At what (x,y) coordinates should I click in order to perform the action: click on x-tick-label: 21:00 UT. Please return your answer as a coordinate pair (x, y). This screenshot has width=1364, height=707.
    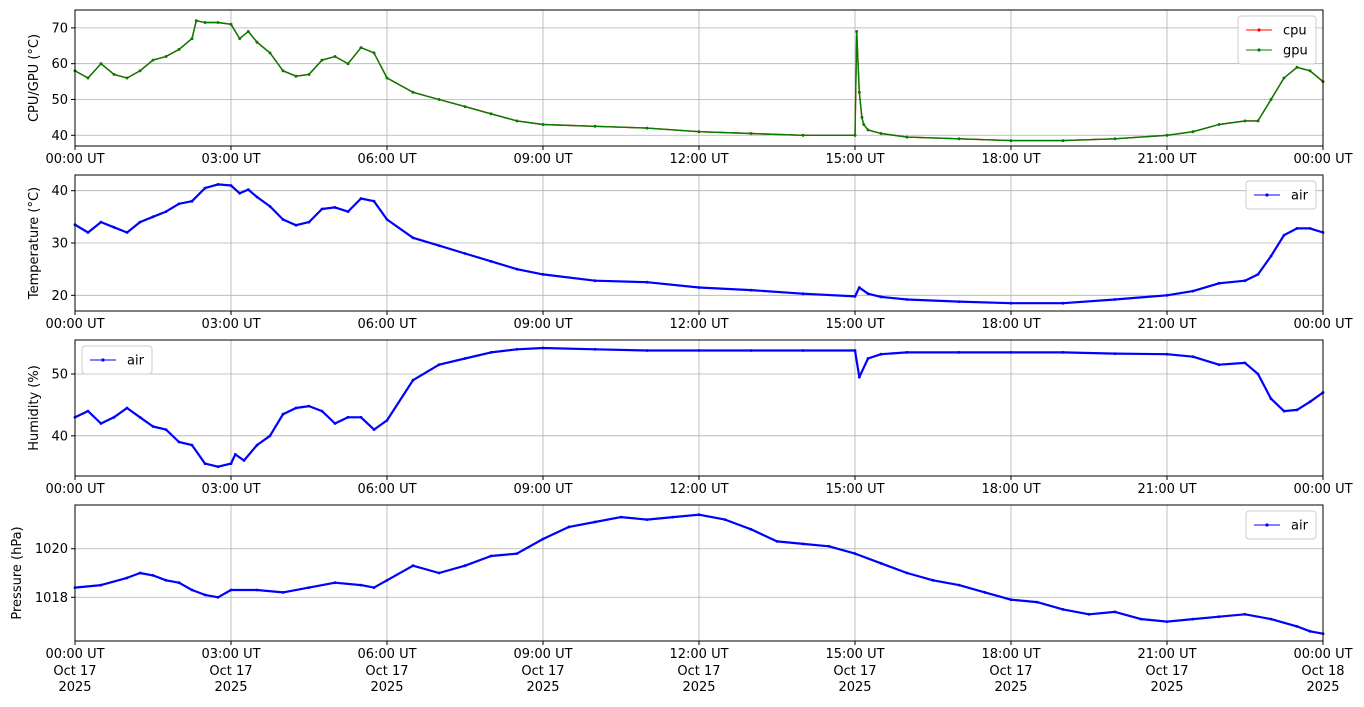
    Looking at the image, I should click on (1166, 654).